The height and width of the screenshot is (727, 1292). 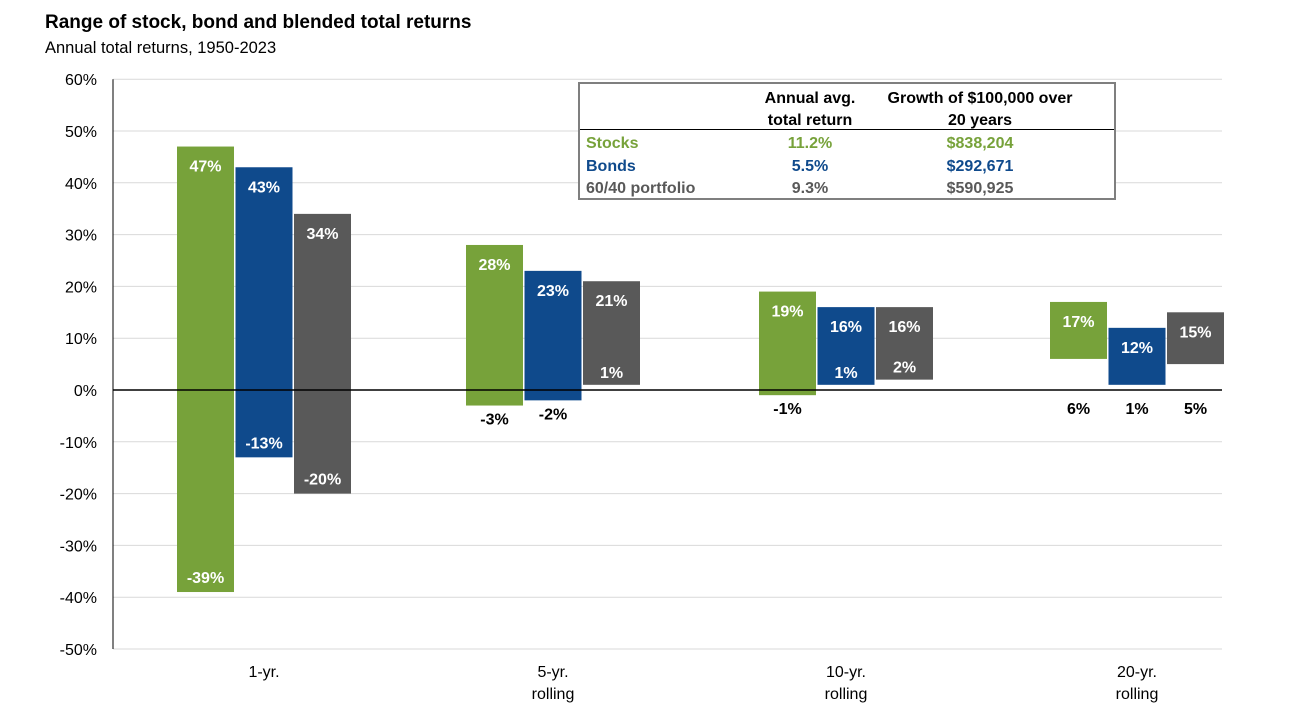 What do you see at coordinates (78, 495) in the screenshot?
I see `y-tick-label: -20%` at bounding box center [78, 495].